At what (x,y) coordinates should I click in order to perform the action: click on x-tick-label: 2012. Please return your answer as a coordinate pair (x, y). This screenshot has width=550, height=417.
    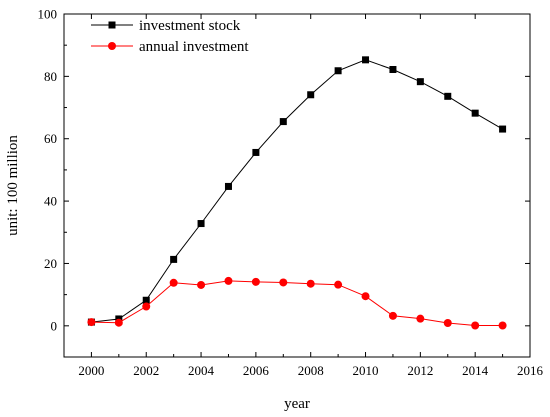
    Looking at the image, I should click on (420, 370).